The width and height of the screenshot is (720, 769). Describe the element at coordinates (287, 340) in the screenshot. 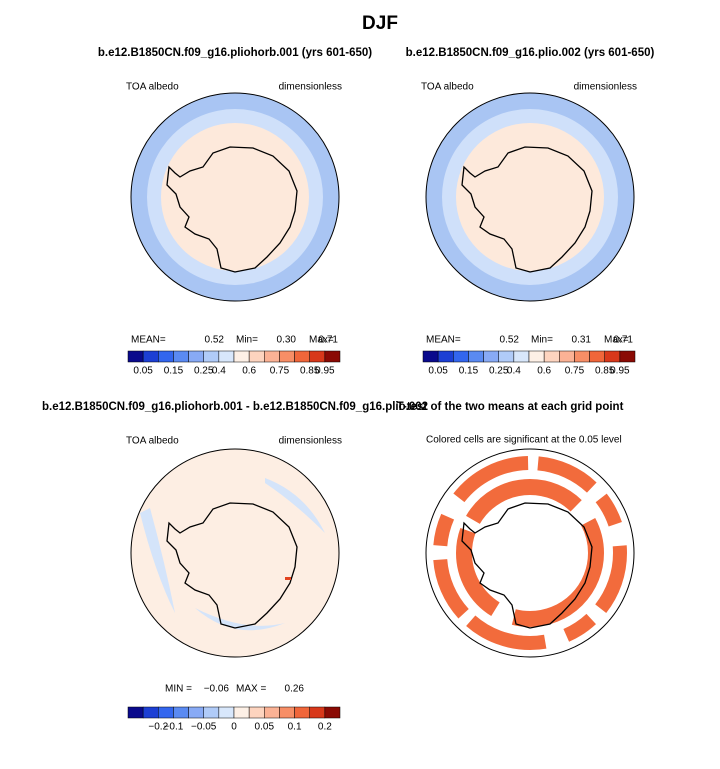

I see `stat-text: 0.30` at that location.